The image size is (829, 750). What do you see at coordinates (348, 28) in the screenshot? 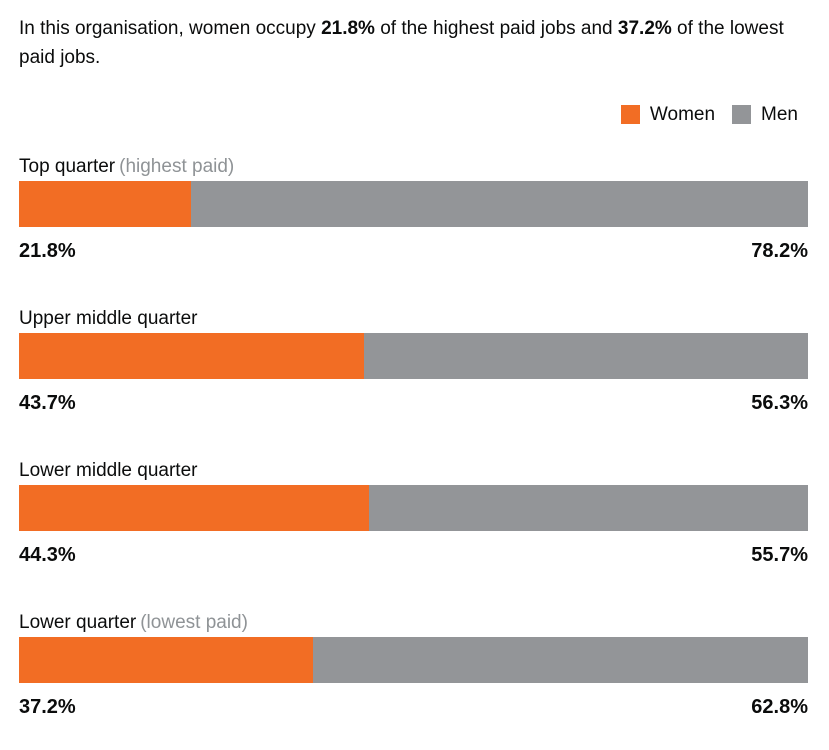
I see `intro-highest-paid-value: 21.8%` at bounding box center [348, 28].